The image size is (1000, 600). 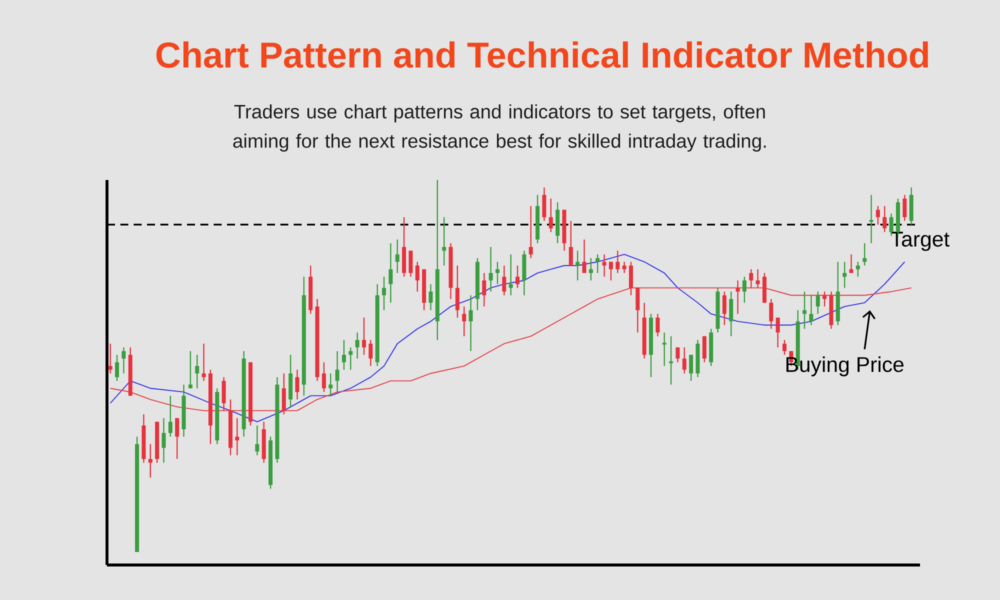 I want to click on annotation: Buying Price, so click(x=845, y=366).